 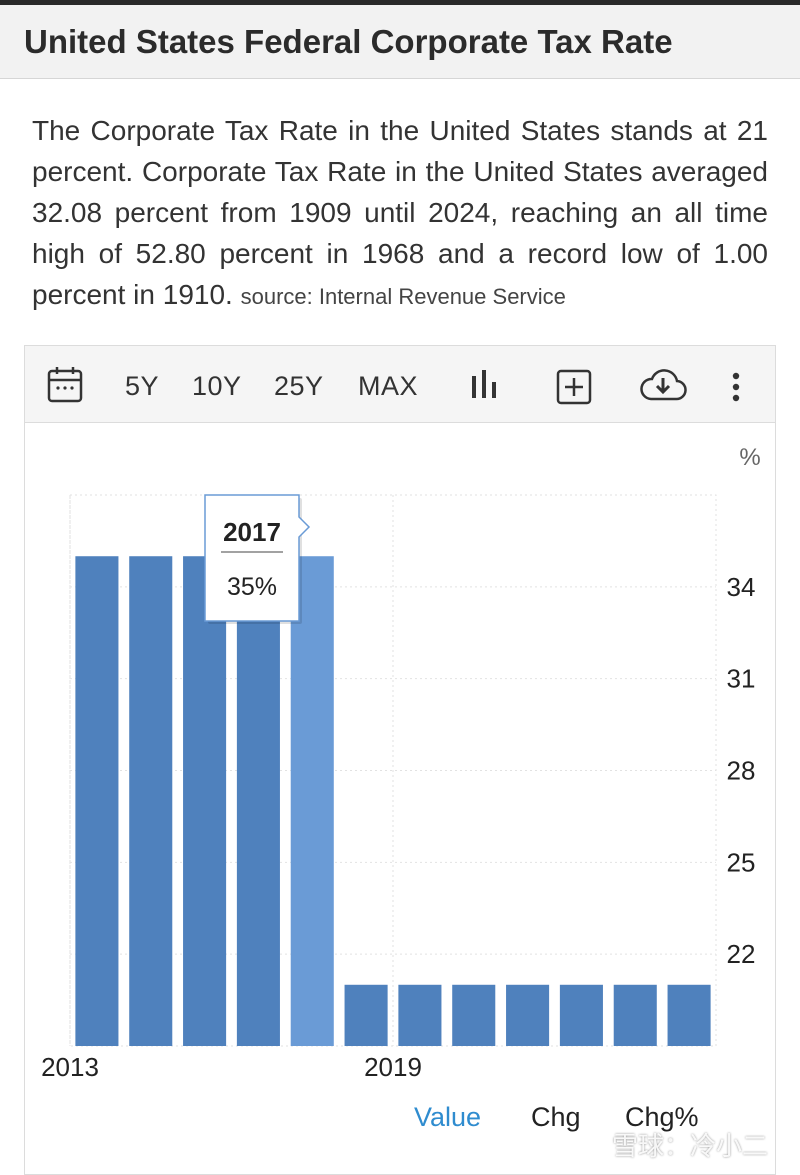 What do you see at coordinates (366, 1015) in the screenshot?
I see `bar-2018` at bounding box center [366, 1015].